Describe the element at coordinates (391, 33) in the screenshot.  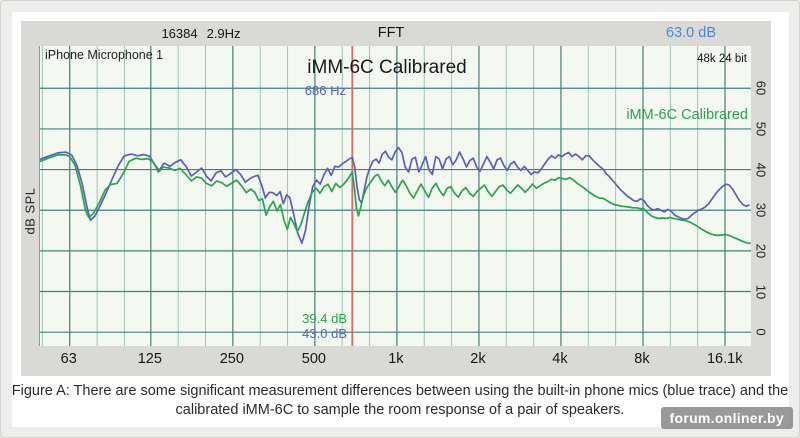
I see `analyzer-mode-label: FFT` at that location.